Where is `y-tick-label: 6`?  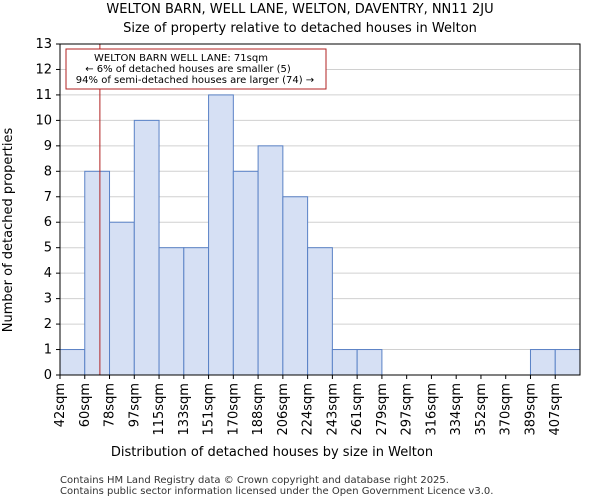 y-tick-label: 6 is located at coordinates (48, 222).